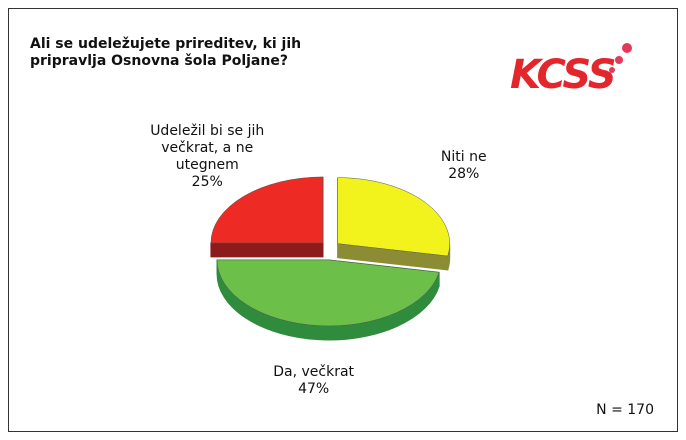 Image resolution: width=686 pixels, height=440 pixels. Describe the element at coordinates (314, 372) in the screenshot. I see `category-label: Da, večkrat` at that location.